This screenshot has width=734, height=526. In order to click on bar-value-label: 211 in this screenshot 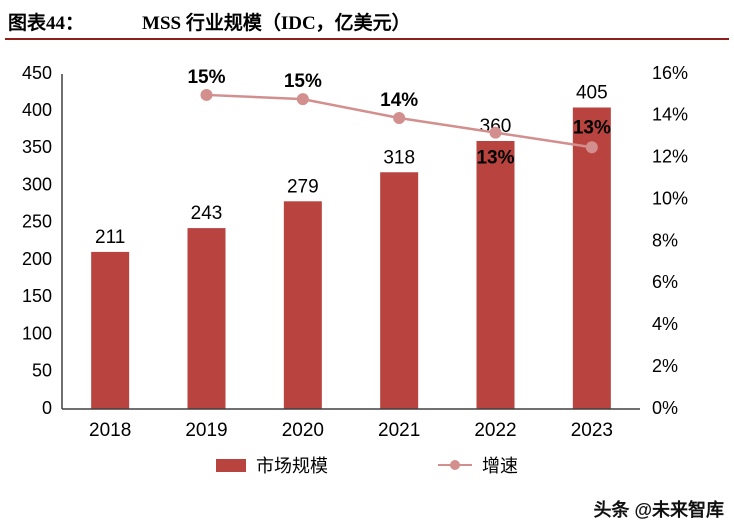, I will do `click(110, 237)`.